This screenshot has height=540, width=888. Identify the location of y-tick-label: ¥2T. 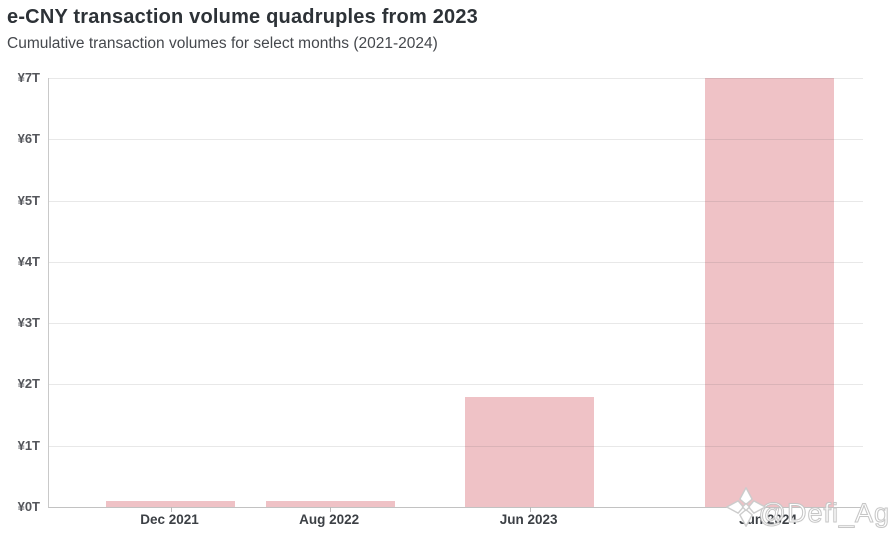
(28, 384).